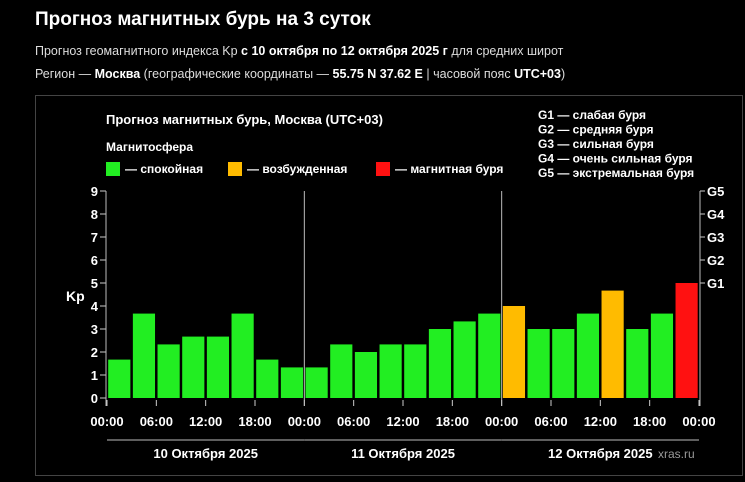 This screenshot has width=745, height=482. What do you see at coordinates (715, 260) in the screenshot?
I see `g-tick-label: G2` at bounding box center [715, 260].